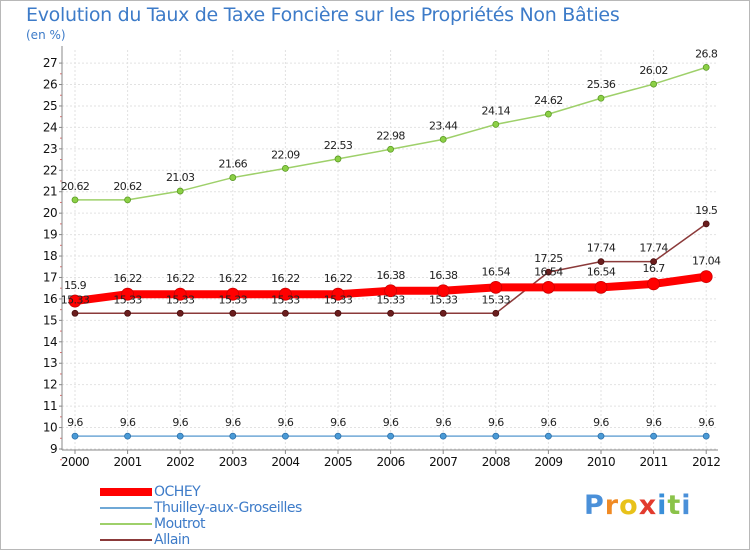 Image resolution: width=750 pixels, height=550 pixels. What do you see at coordinates (594, 505) in the screenshot?
I see `logo-letter: P` at bounding box center [594, 505].